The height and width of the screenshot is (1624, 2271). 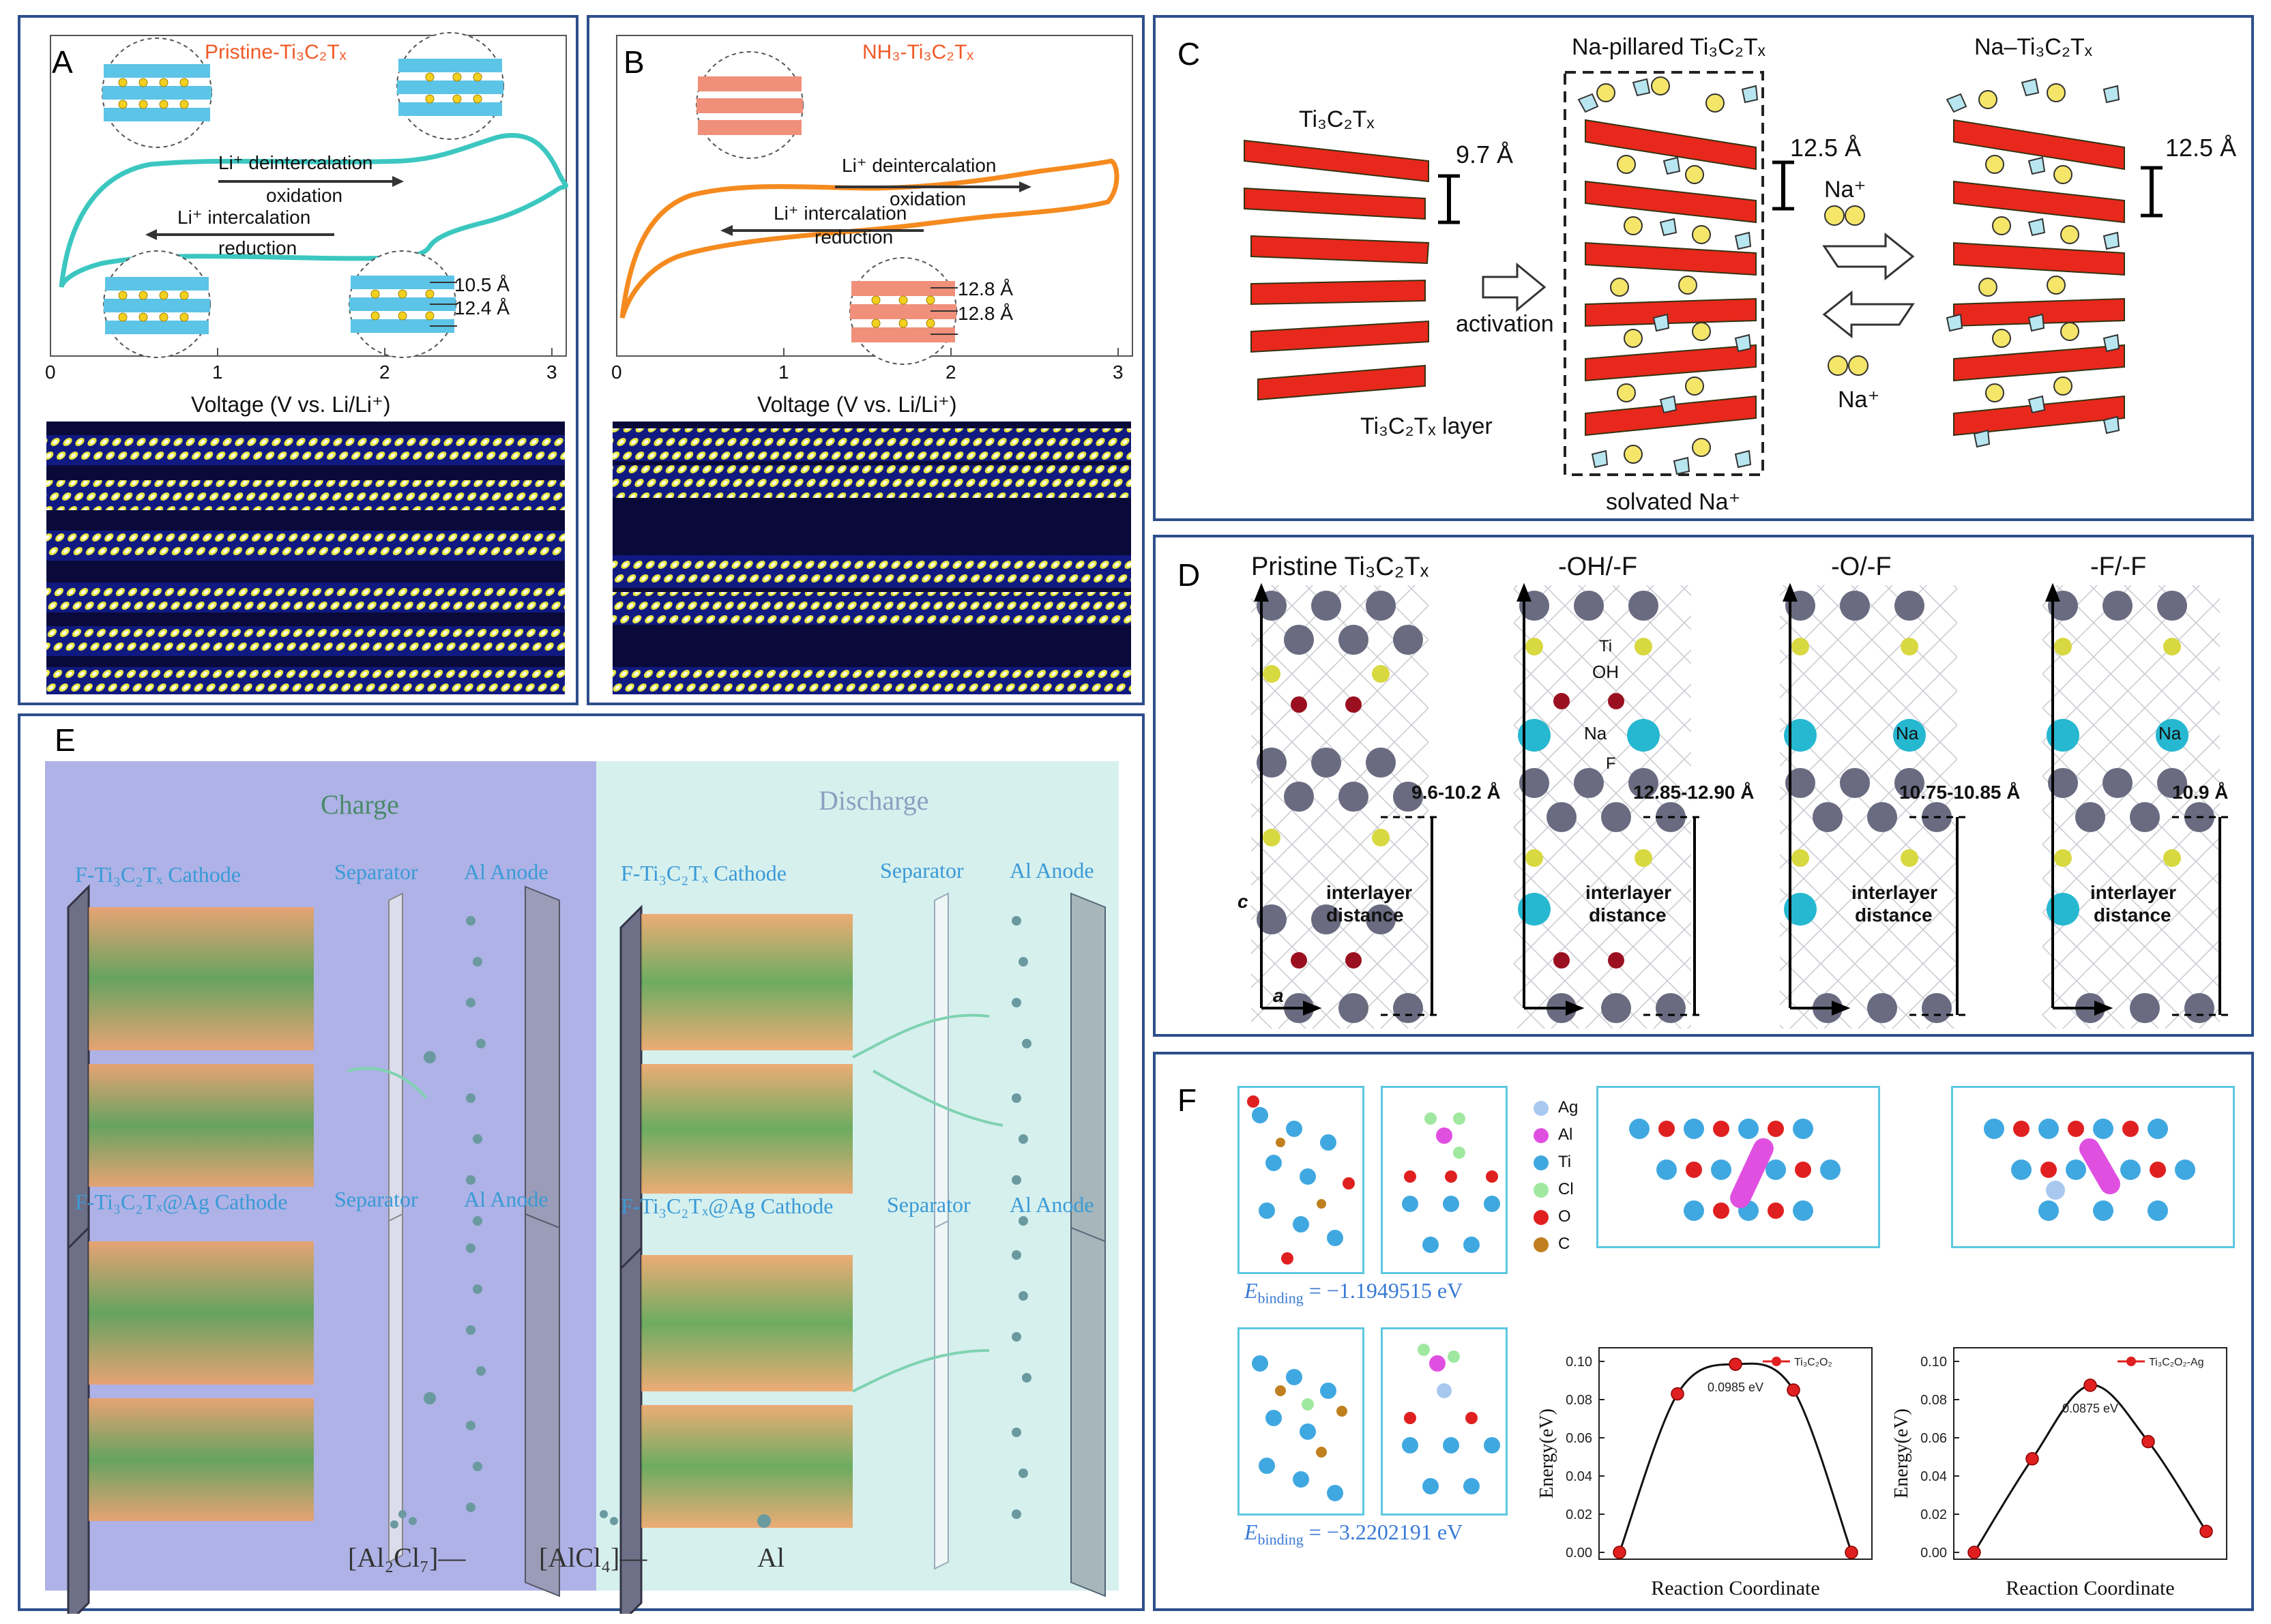 I want to click on panel-d: D, so click(x=1703, y=786).